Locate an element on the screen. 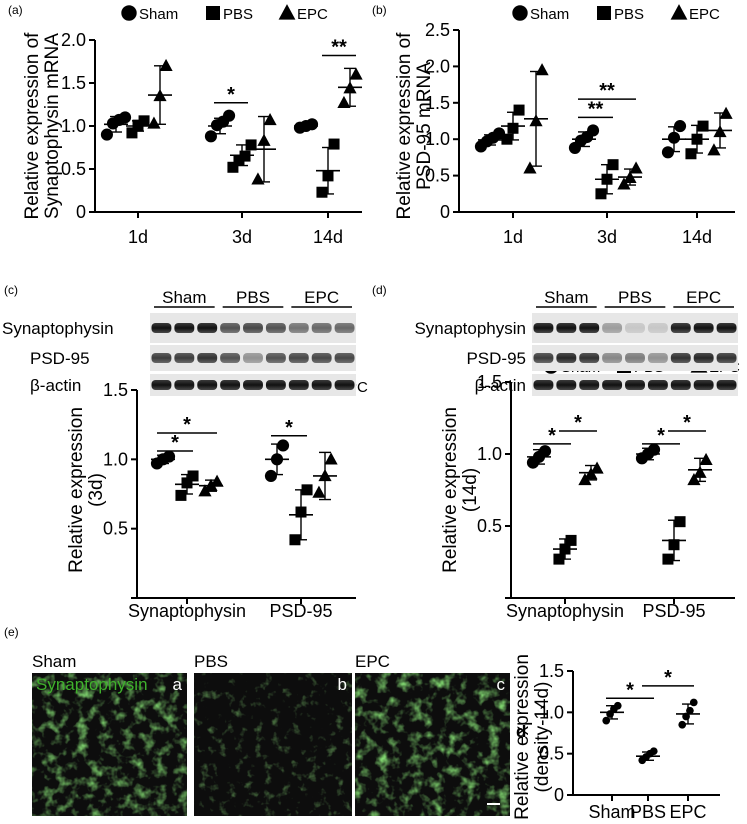 This screenshot has height=824, width=747. blot-row-label: PSD-95 is located at coordinates (496, 358).